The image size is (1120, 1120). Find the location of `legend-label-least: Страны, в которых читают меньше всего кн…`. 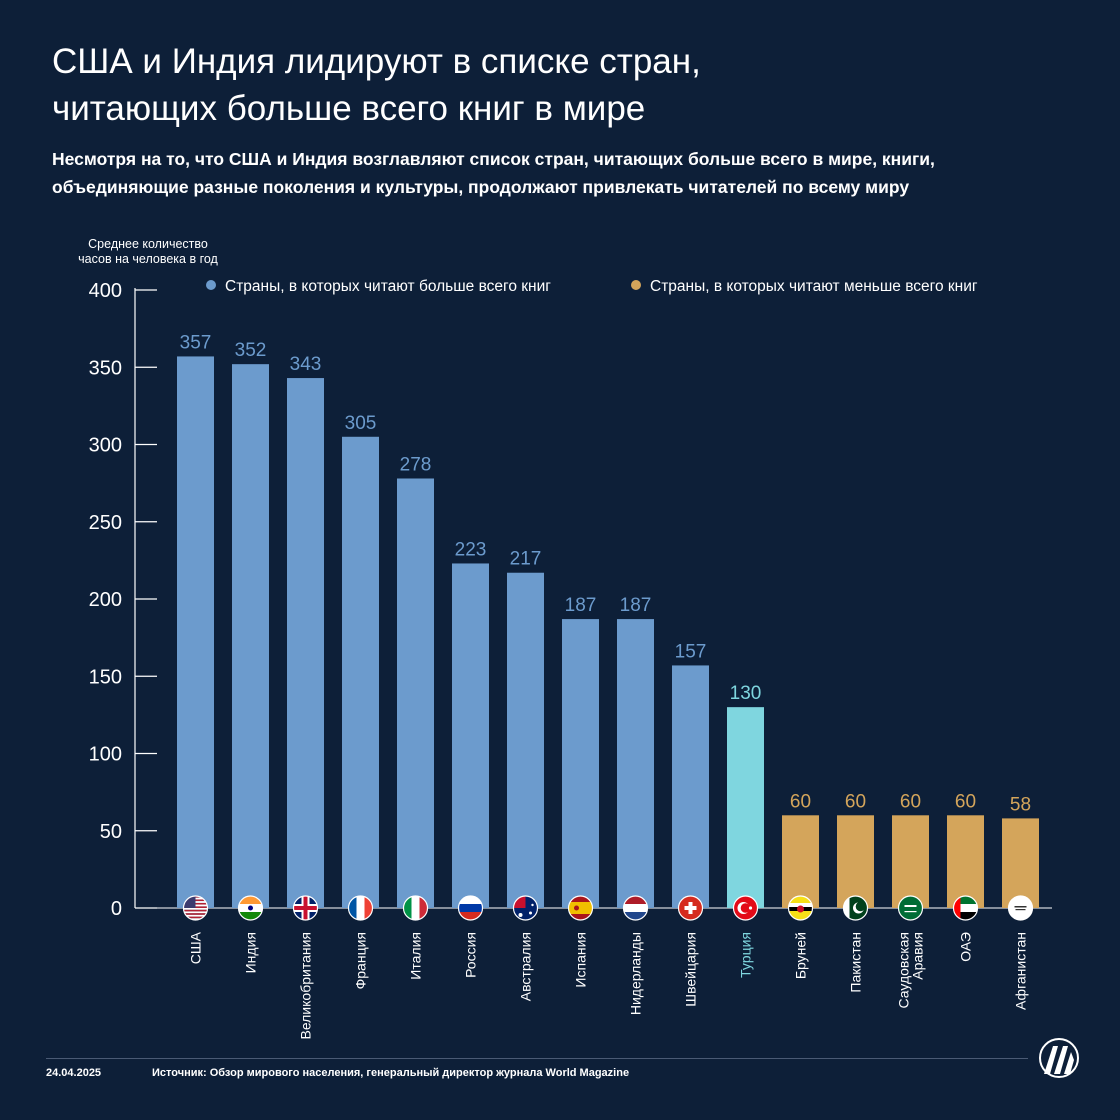

legend-label-least: Страны, в которых читают меньше всего кн… is located at coordinates (814, 286).